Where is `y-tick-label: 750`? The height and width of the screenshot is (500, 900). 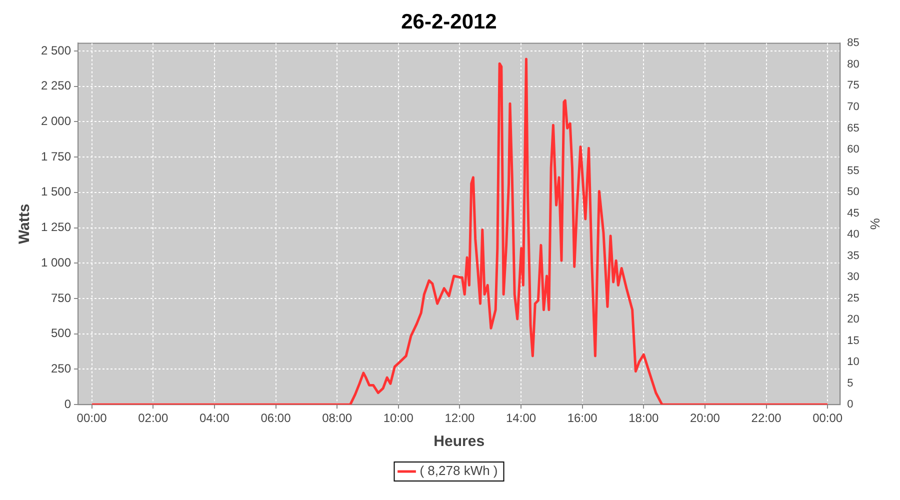 y-tick-label: 750 is located at coordinates (61, 297).